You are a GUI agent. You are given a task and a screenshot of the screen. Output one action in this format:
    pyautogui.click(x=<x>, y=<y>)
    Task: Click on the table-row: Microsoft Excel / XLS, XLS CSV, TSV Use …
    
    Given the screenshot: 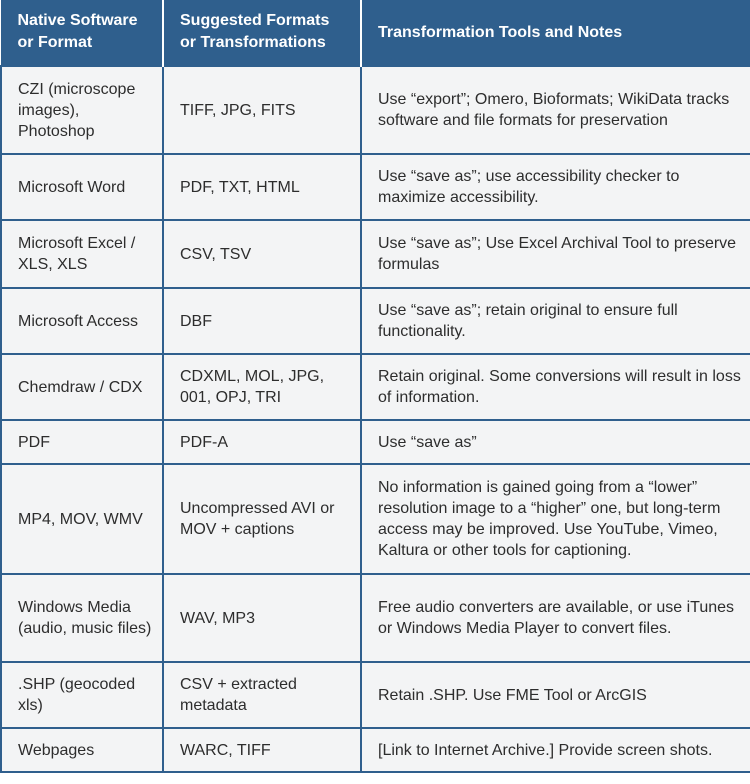 What is the action you would take?
    pyautogui.click(x=375, y=254)
    